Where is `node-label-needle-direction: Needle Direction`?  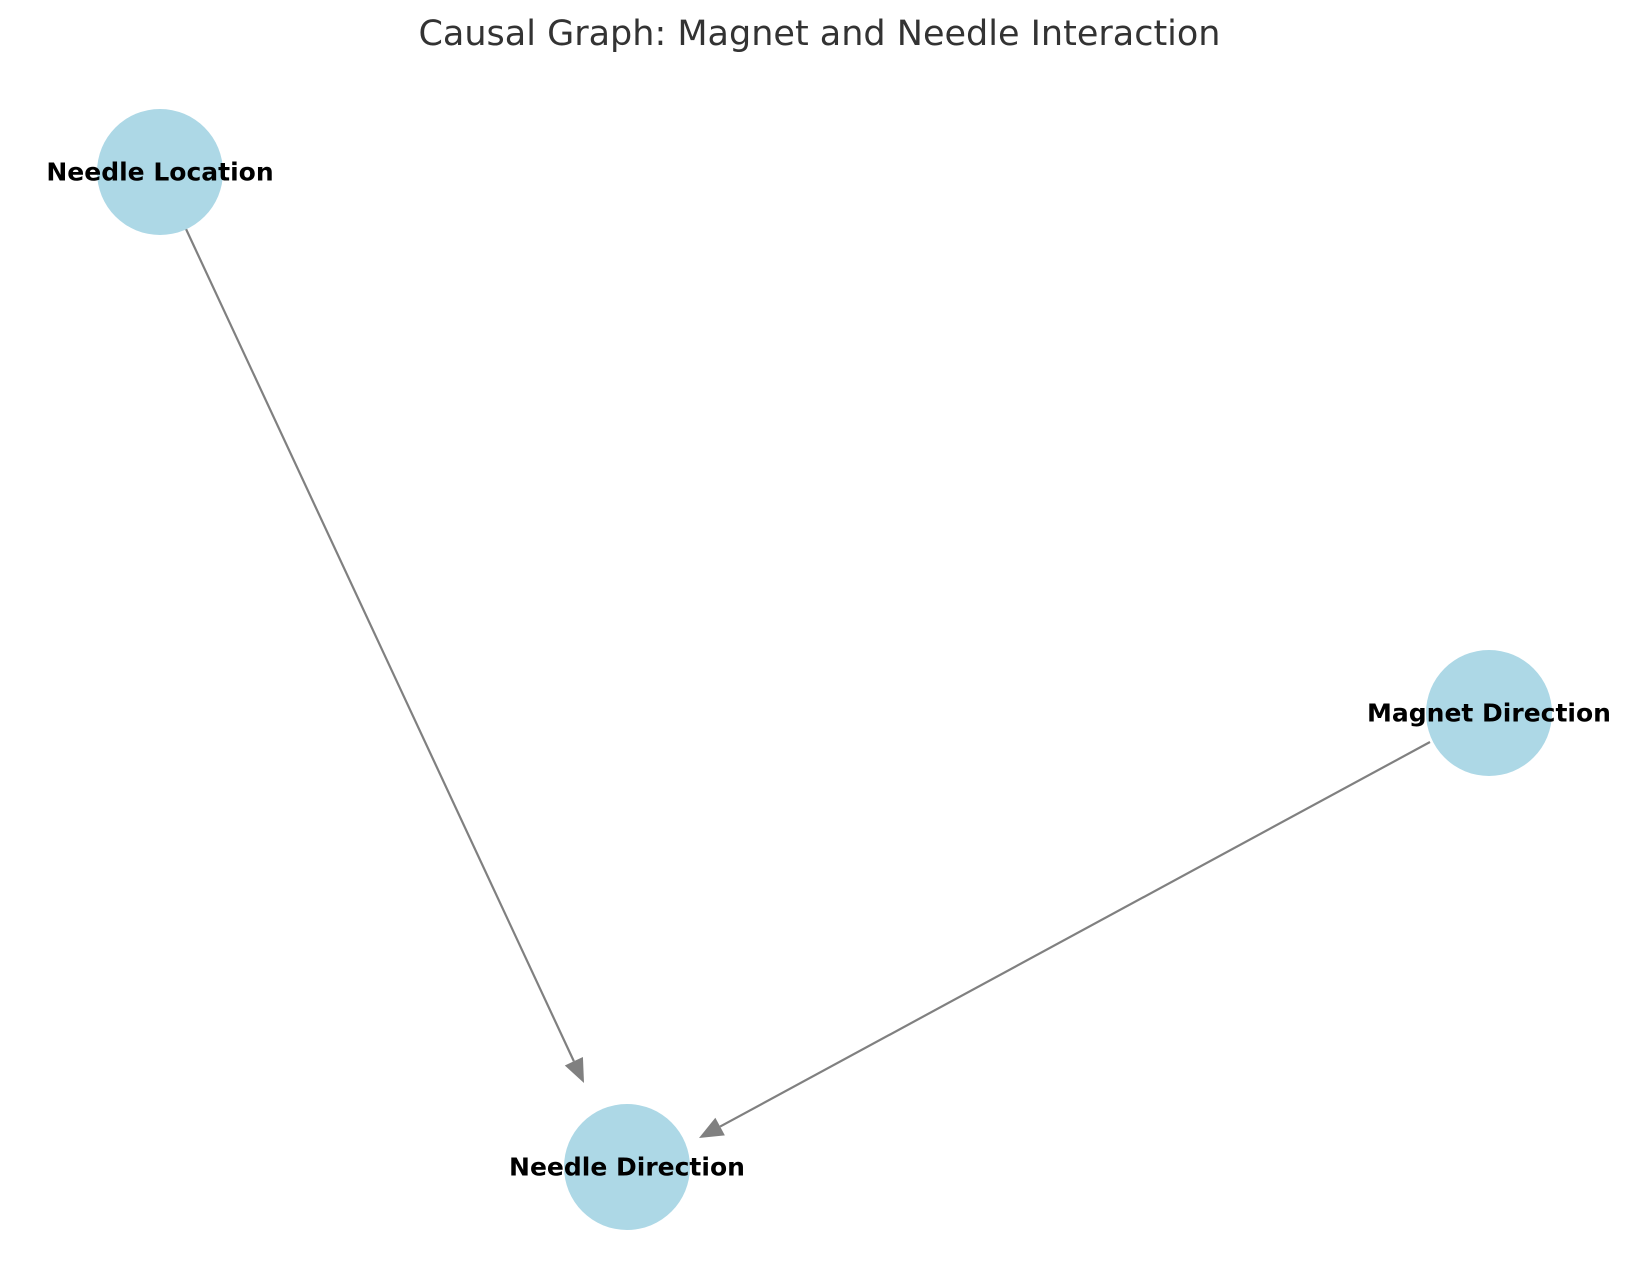
node-label-needle-direction: Needle Direction is located at coordinates (627, 1167).